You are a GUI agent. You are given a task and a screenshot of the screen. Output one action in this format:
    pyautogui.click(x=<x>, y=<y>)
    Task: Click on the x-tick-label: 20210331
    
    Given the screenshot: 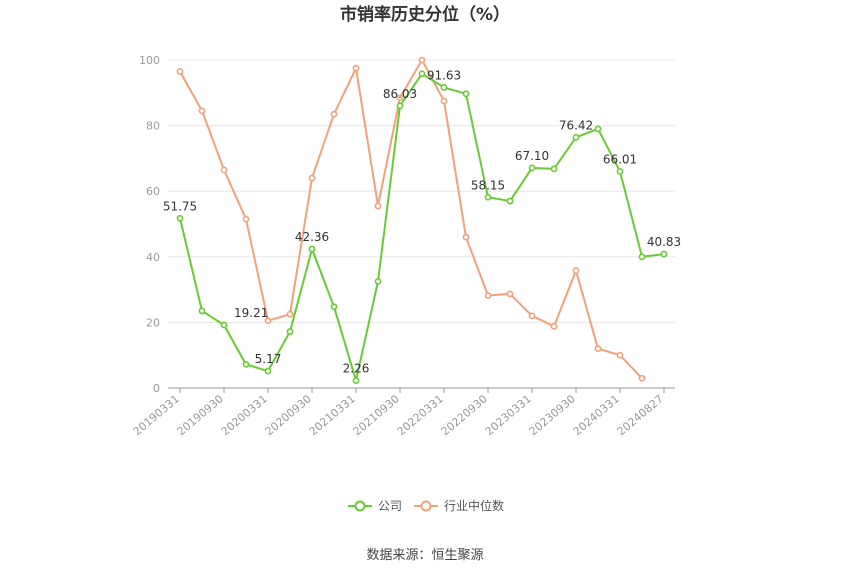 What is the action you would take?
    pyautogui.click(x=332, y=415)
    